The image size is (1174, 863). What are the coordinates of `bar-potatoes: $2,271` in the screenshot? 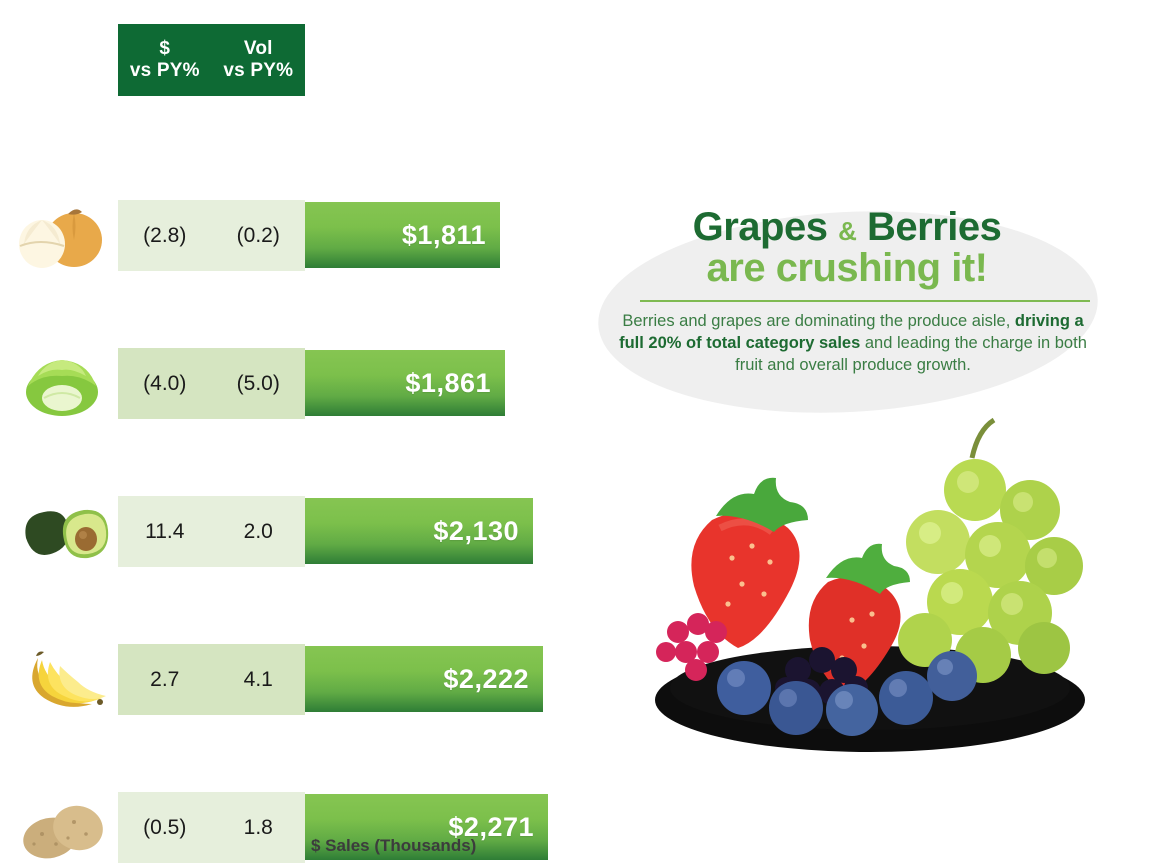 It's located at (426, 827).